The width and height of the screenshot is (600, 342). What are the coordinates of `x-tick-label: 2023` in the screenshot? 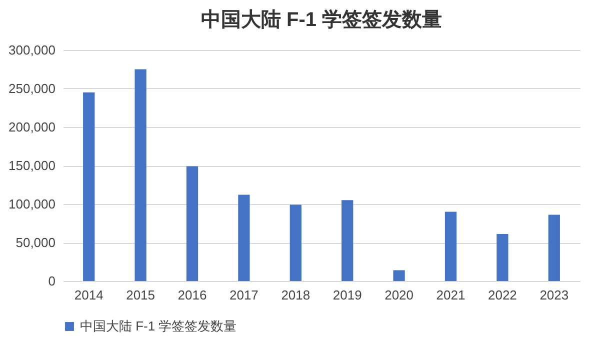 It's located at (554, 295).